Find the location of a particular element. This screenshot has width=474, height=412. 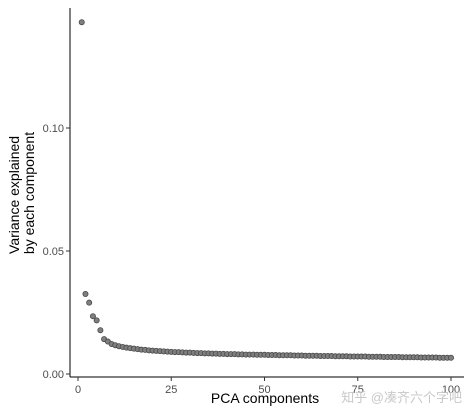

y-axis-title-line-2: by each component is located at coordinates (29, 193).